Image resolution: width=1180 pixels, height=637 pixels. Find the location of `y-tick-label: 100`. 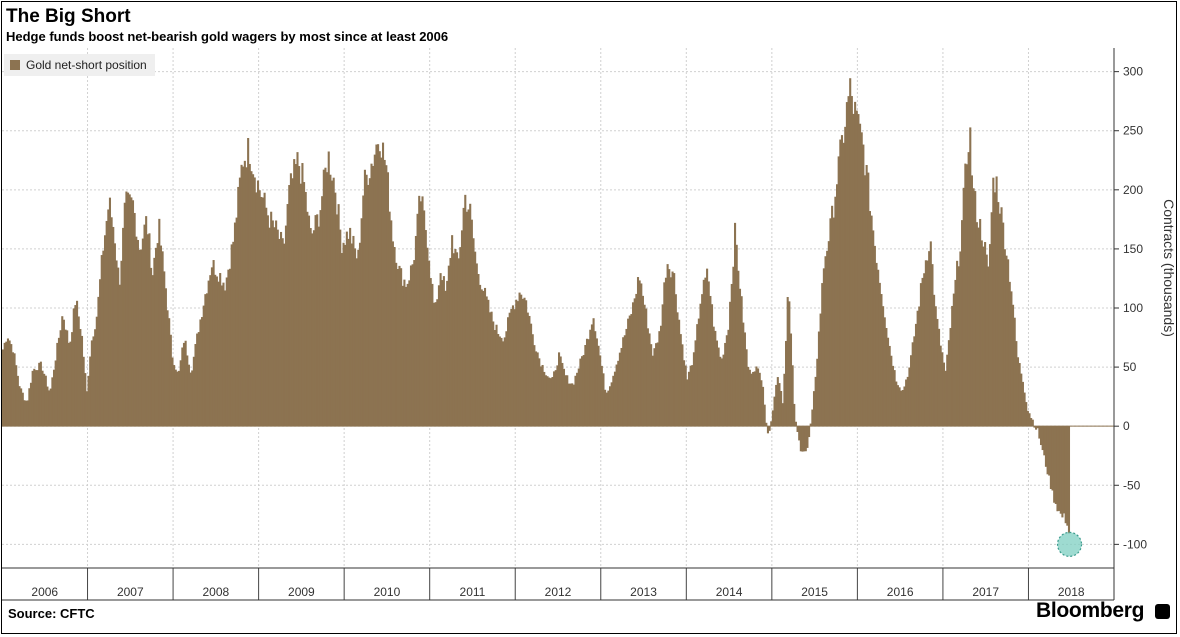

y-tick-label: 100 is located at coordinates (1133, 308).